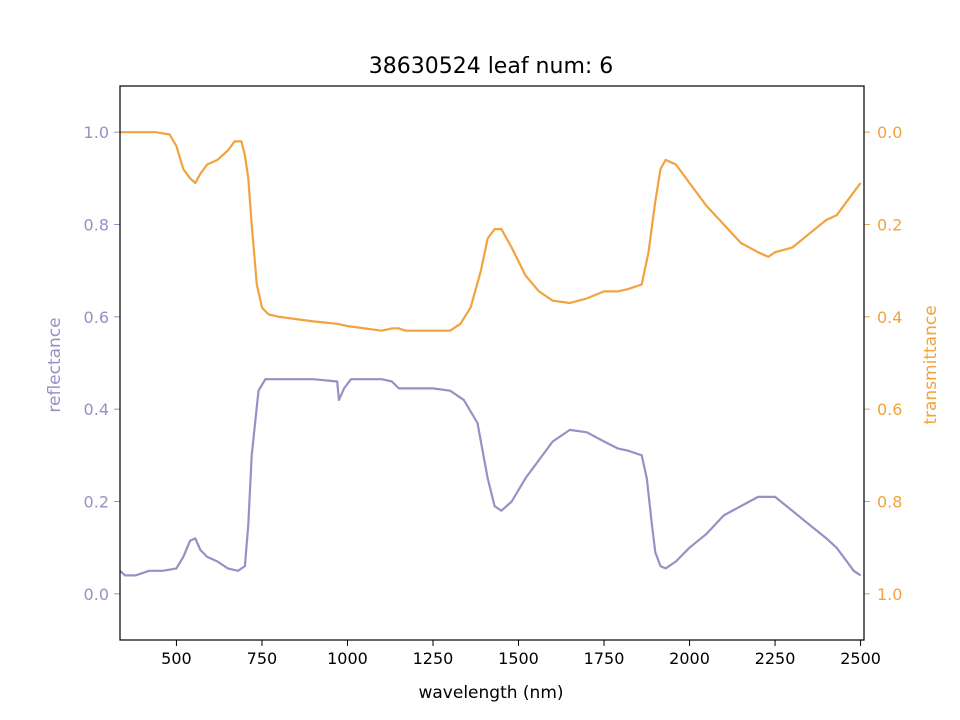 Image resolution: width=960 pixels, height=720 pixels. Describe the element at coordinates (96, 317) in the screenshot. I see `y-left-tick-label: 0.6` at that location.